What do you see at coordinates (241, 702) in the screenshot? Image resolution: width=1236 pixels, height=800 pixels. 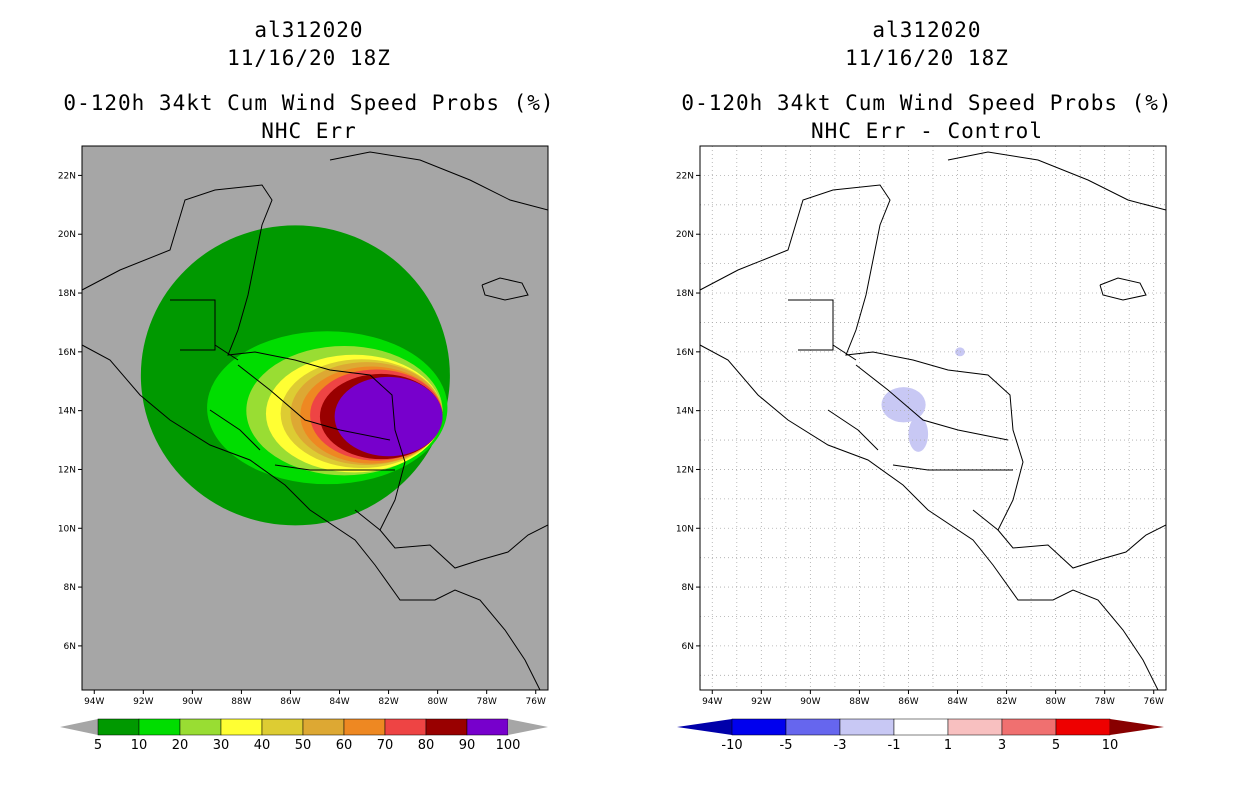 I see `x-tick-label: 88W` at bounding box center [241, 702].